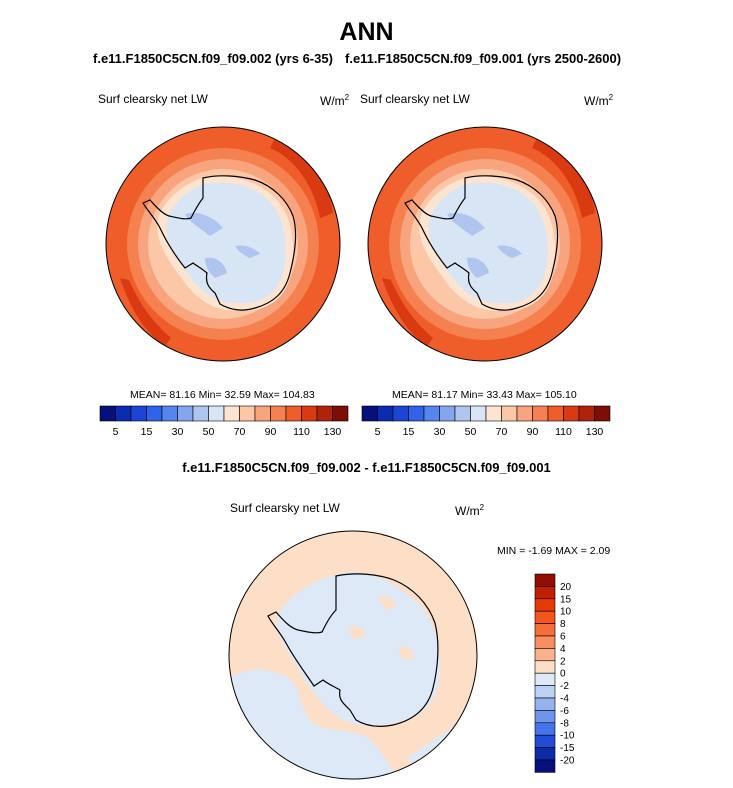  What do you see at coordinates (116, 432) in the screenshot?
I see `left-colorbar-tick-label: 5` at bounding box center [116, 432].